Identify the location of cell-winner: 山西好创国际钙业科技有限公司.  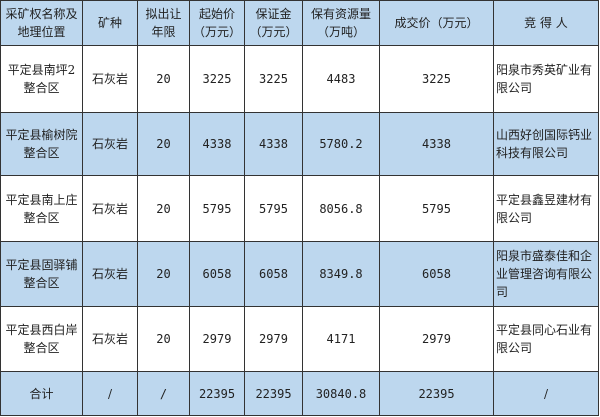
(546, 144).